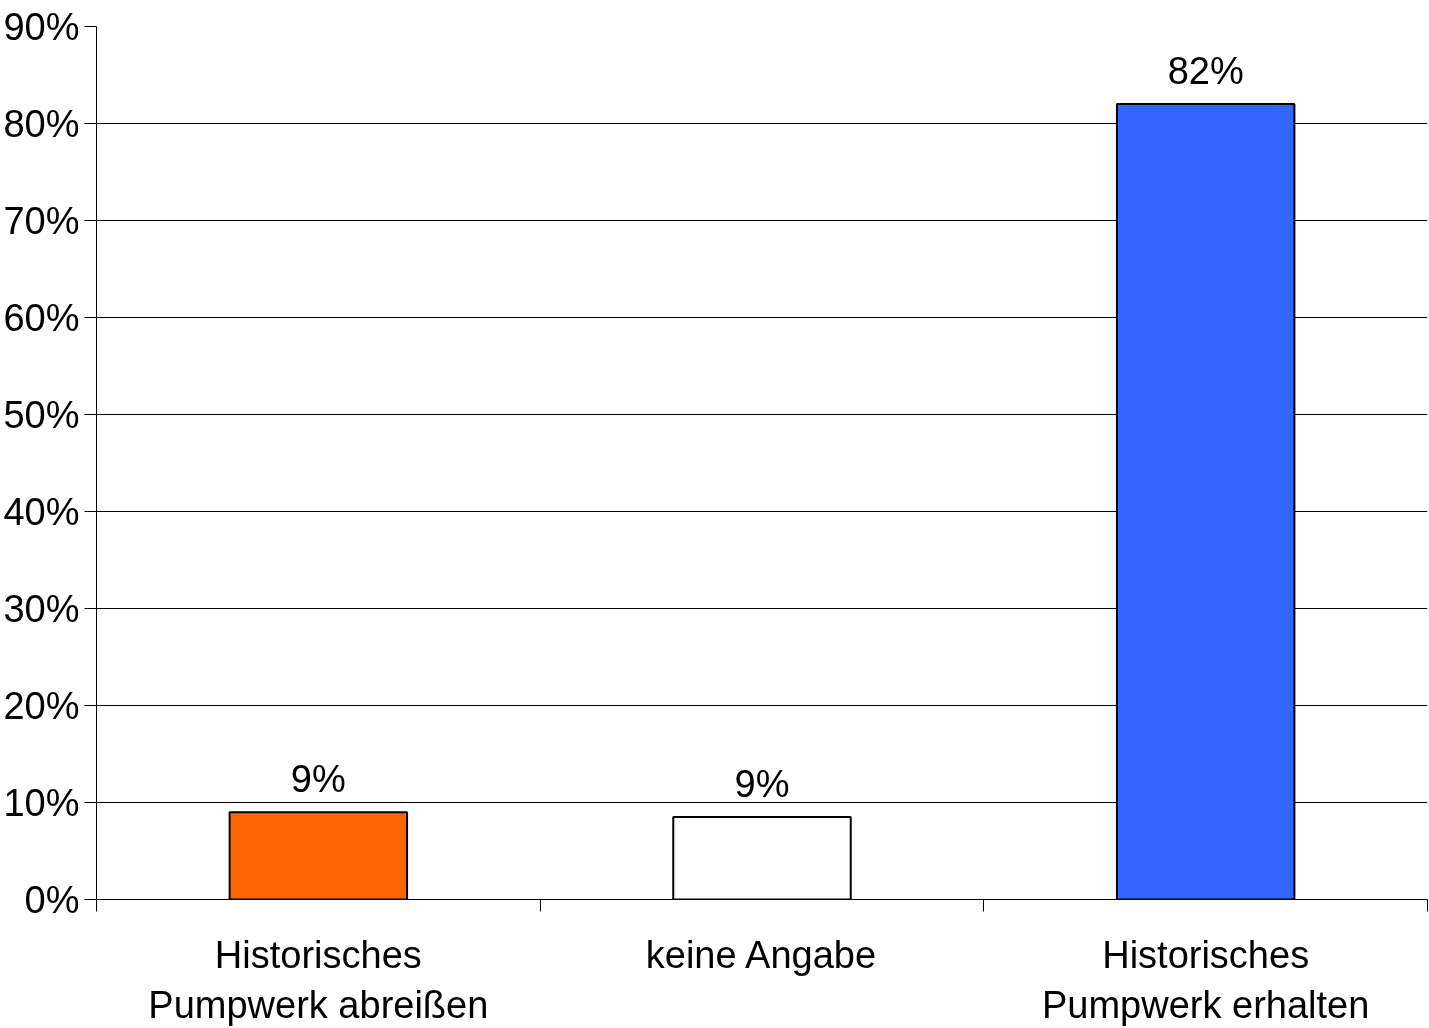  I want to click on x-tick-label: keine Angabe, so click(761, 954).